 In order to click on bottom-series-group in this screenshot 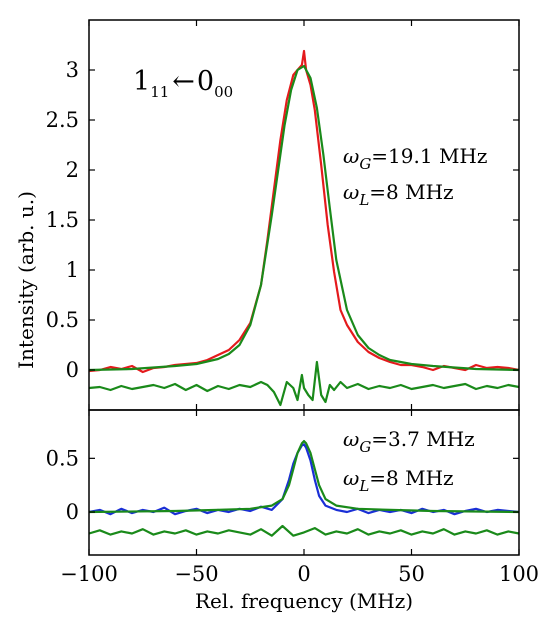, I will do `click(304, 488)`.